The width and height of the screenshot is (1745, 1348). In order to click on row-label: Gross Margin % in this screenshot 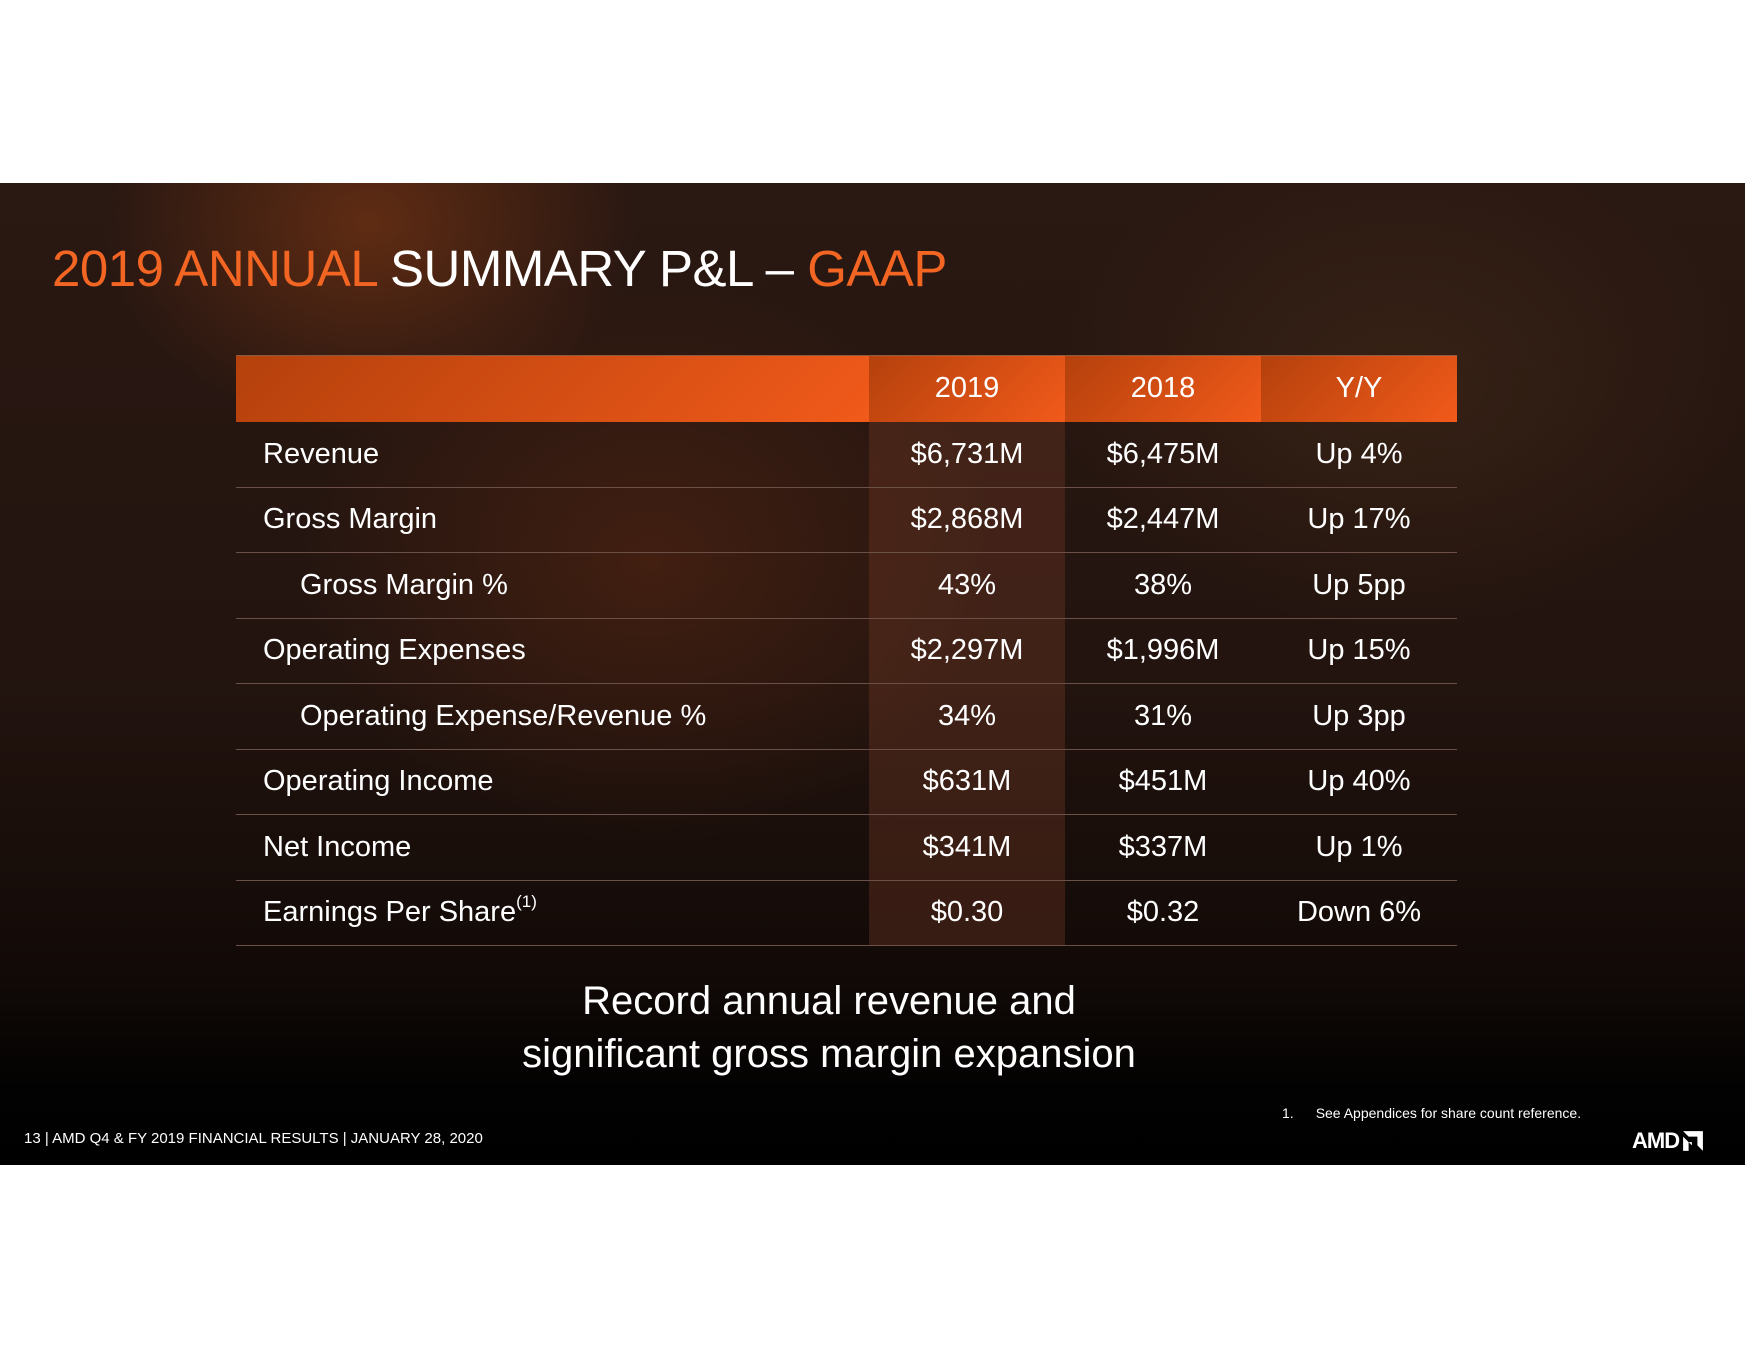, I will do `click(552, 585)`.